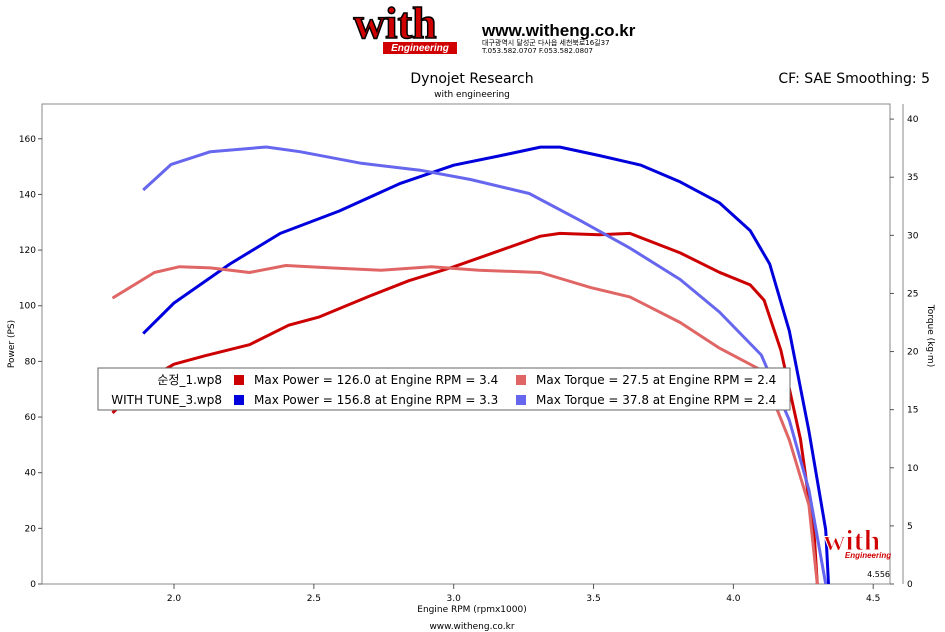 Image resolution: width=945 pixels, height=632 pixels. I want to click on logo: with, so click(394, 24).